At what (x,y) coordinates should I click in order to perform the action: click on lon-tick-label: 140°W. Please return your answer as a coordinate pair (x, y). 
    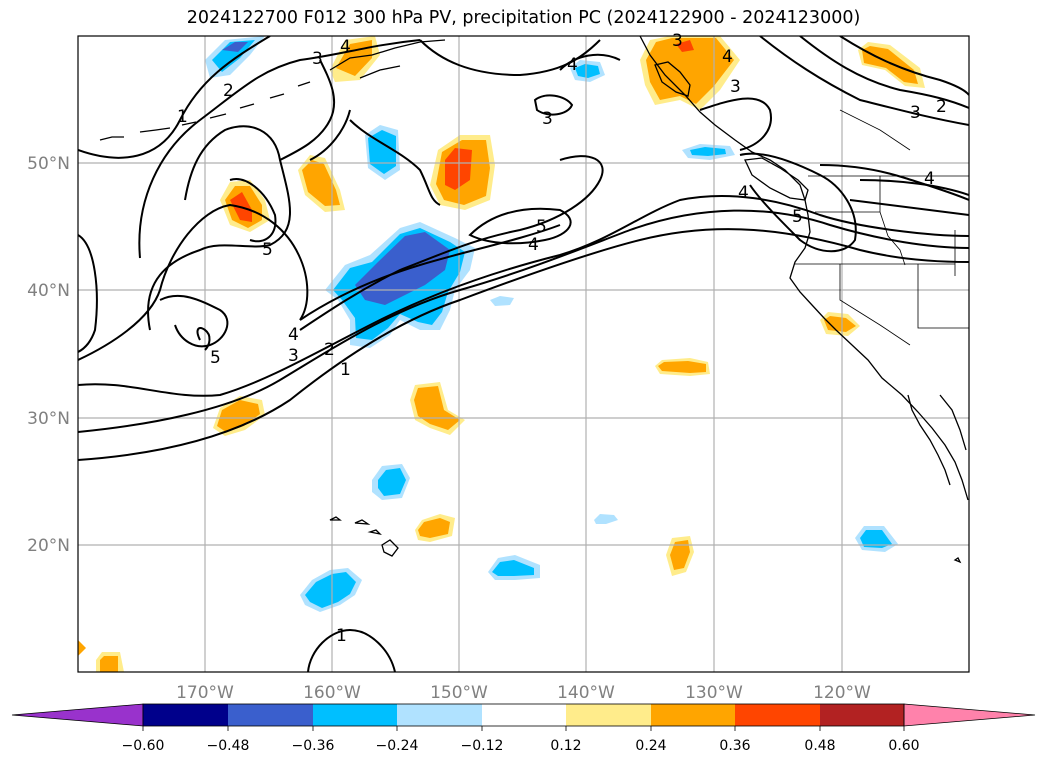
    Looking at the image, I should click on (586, 693).